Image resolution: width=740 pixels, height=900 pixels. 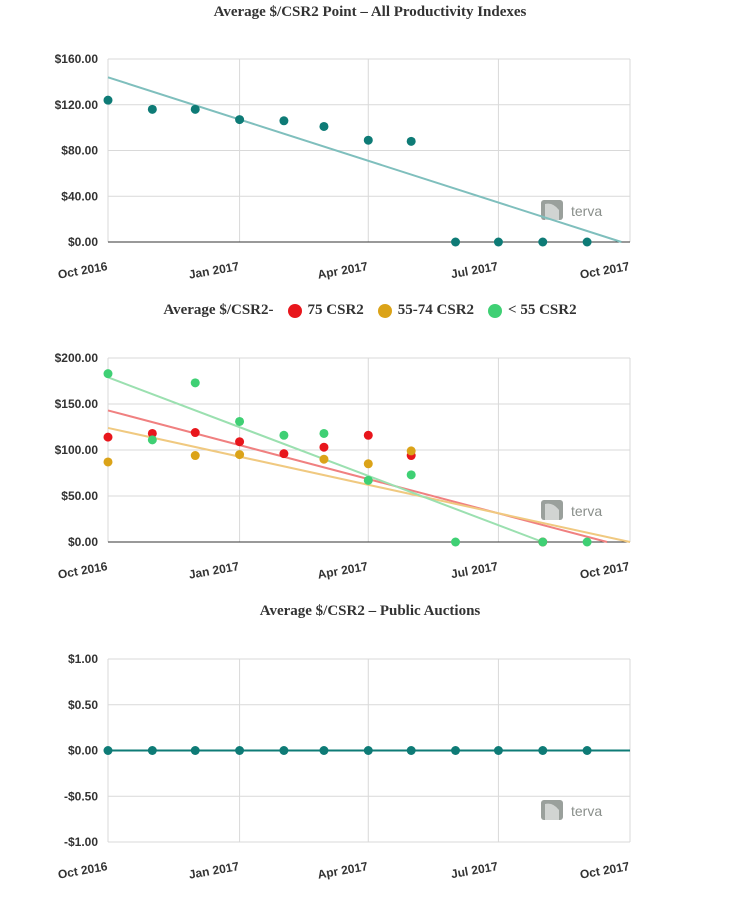 What do you see at coordinates (77, 404) in the screenshot?
I see `y-tick-label: $150.00` at bounding box center [77, 404].